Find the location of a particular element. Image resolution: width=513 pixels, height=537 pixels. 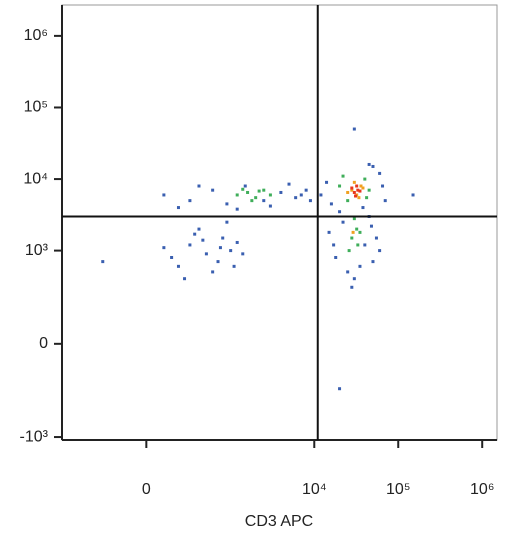

y-tick-label: 10³ is located at coordinates (37, 250).